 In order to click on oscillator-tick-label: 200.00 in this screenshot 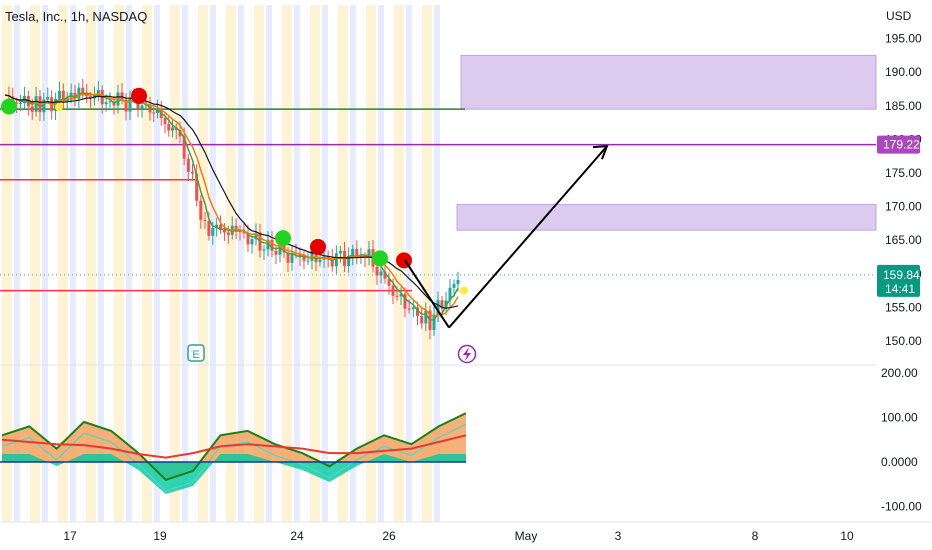, I will do `click(899, 373)`.